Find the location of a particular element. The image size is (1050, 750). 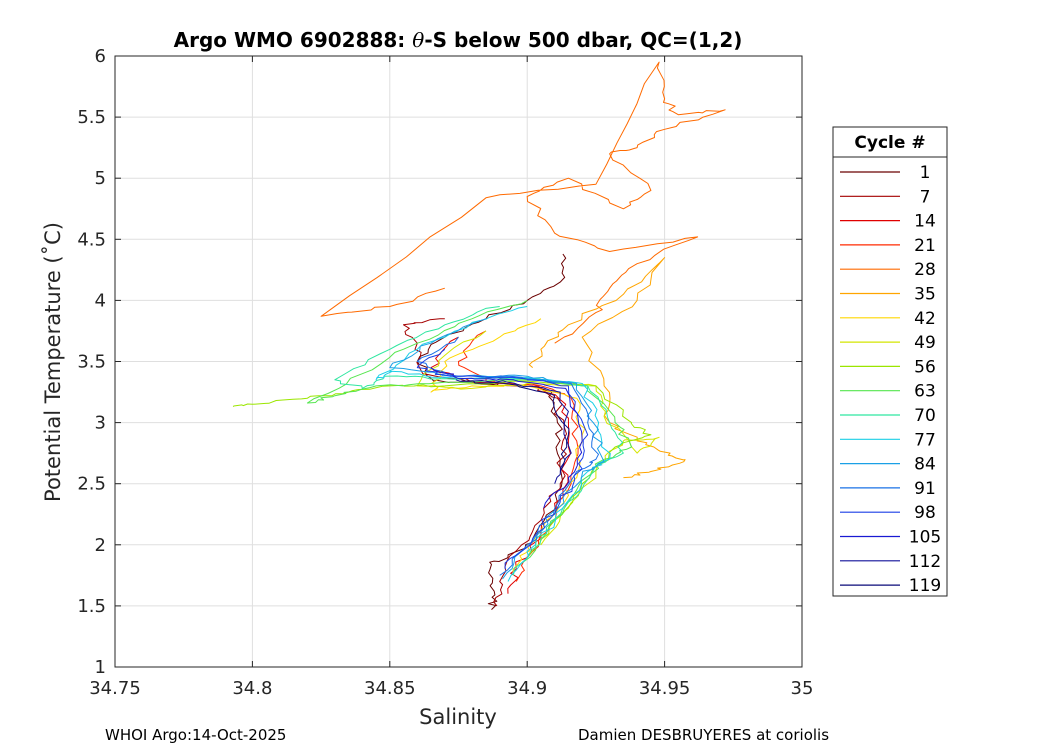

legend-label: 119 is located at coordinates (925, 586).